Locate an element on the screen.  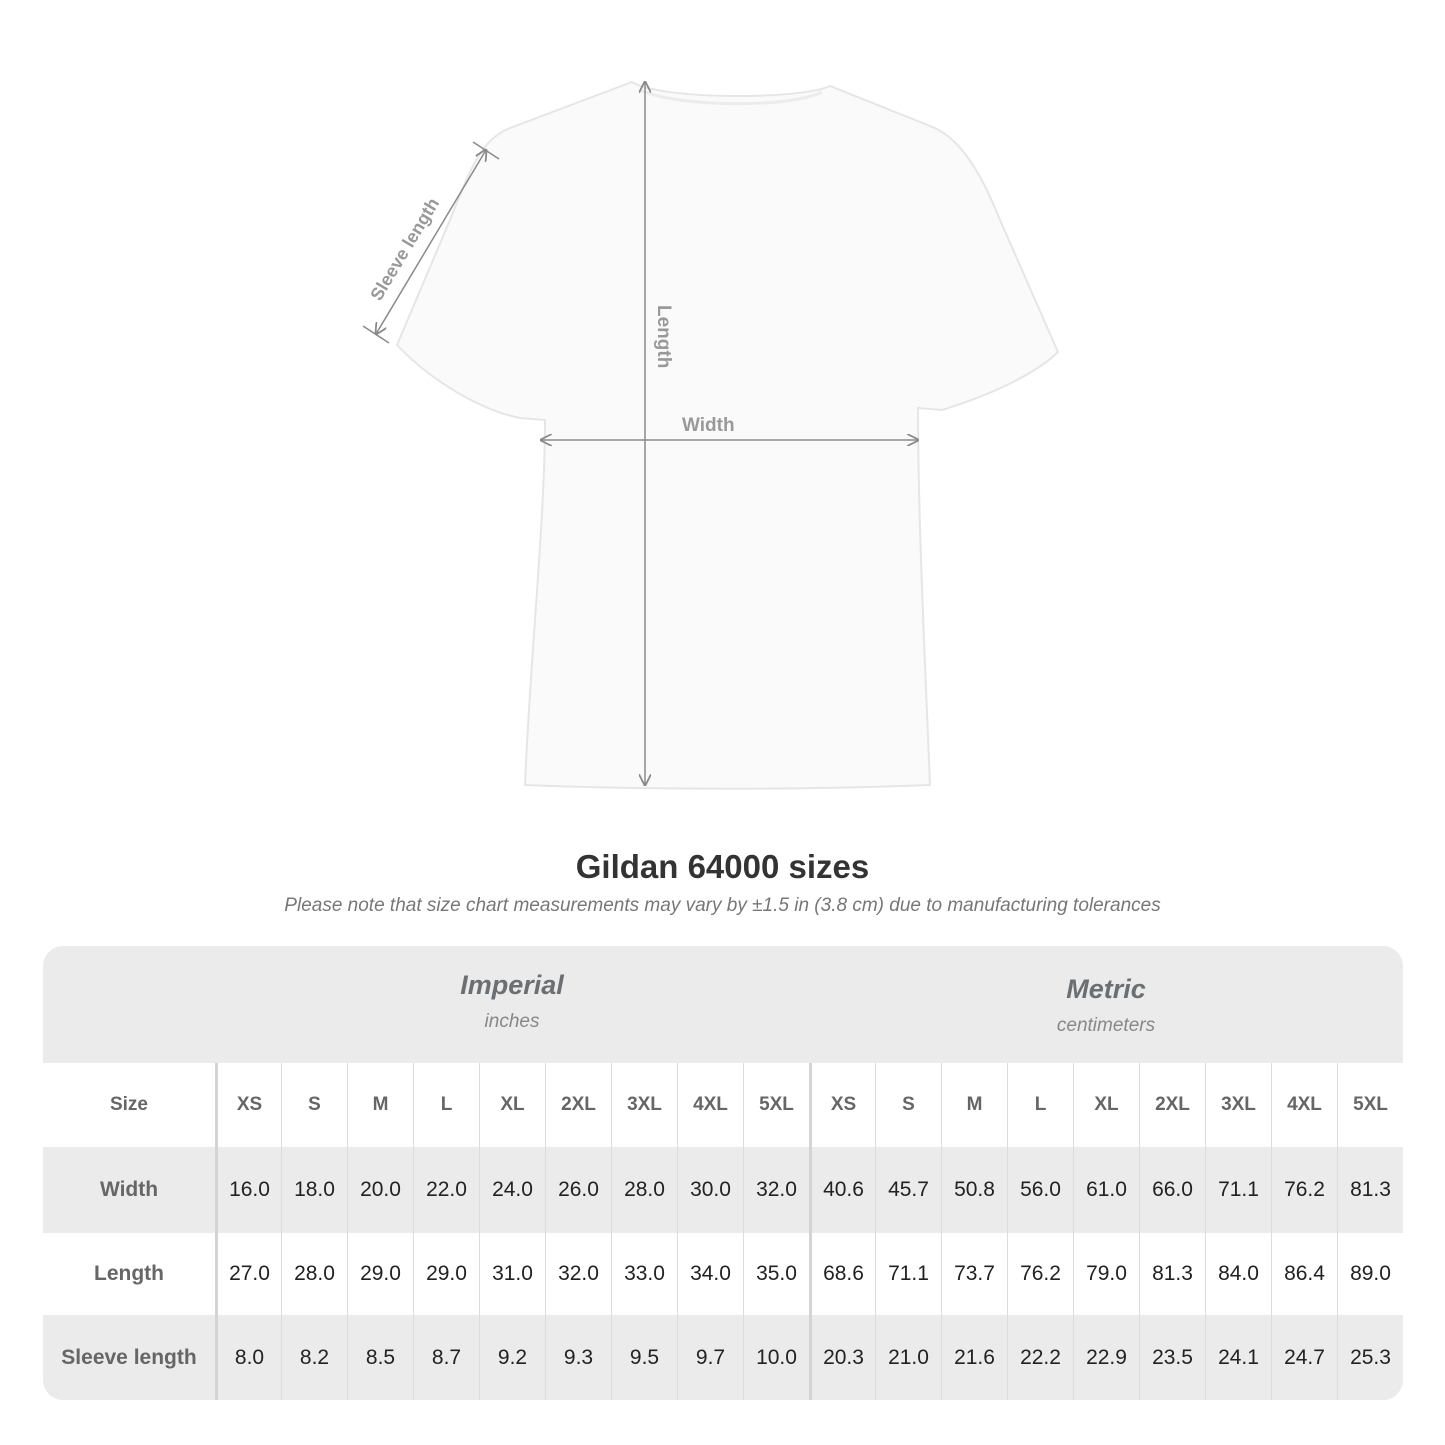
value-cell: 30.0 is located at coordinates (710, 1190).